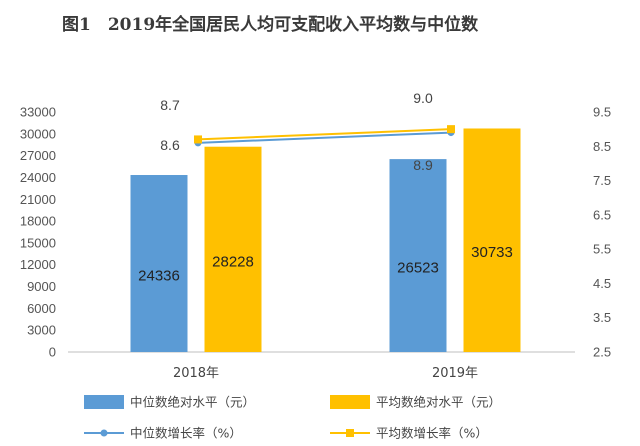 Image resolution: width=640 pixels, height=446 pixels. I want to click on legend-label: 平均数绝对水平（元）, so click(438, 402).